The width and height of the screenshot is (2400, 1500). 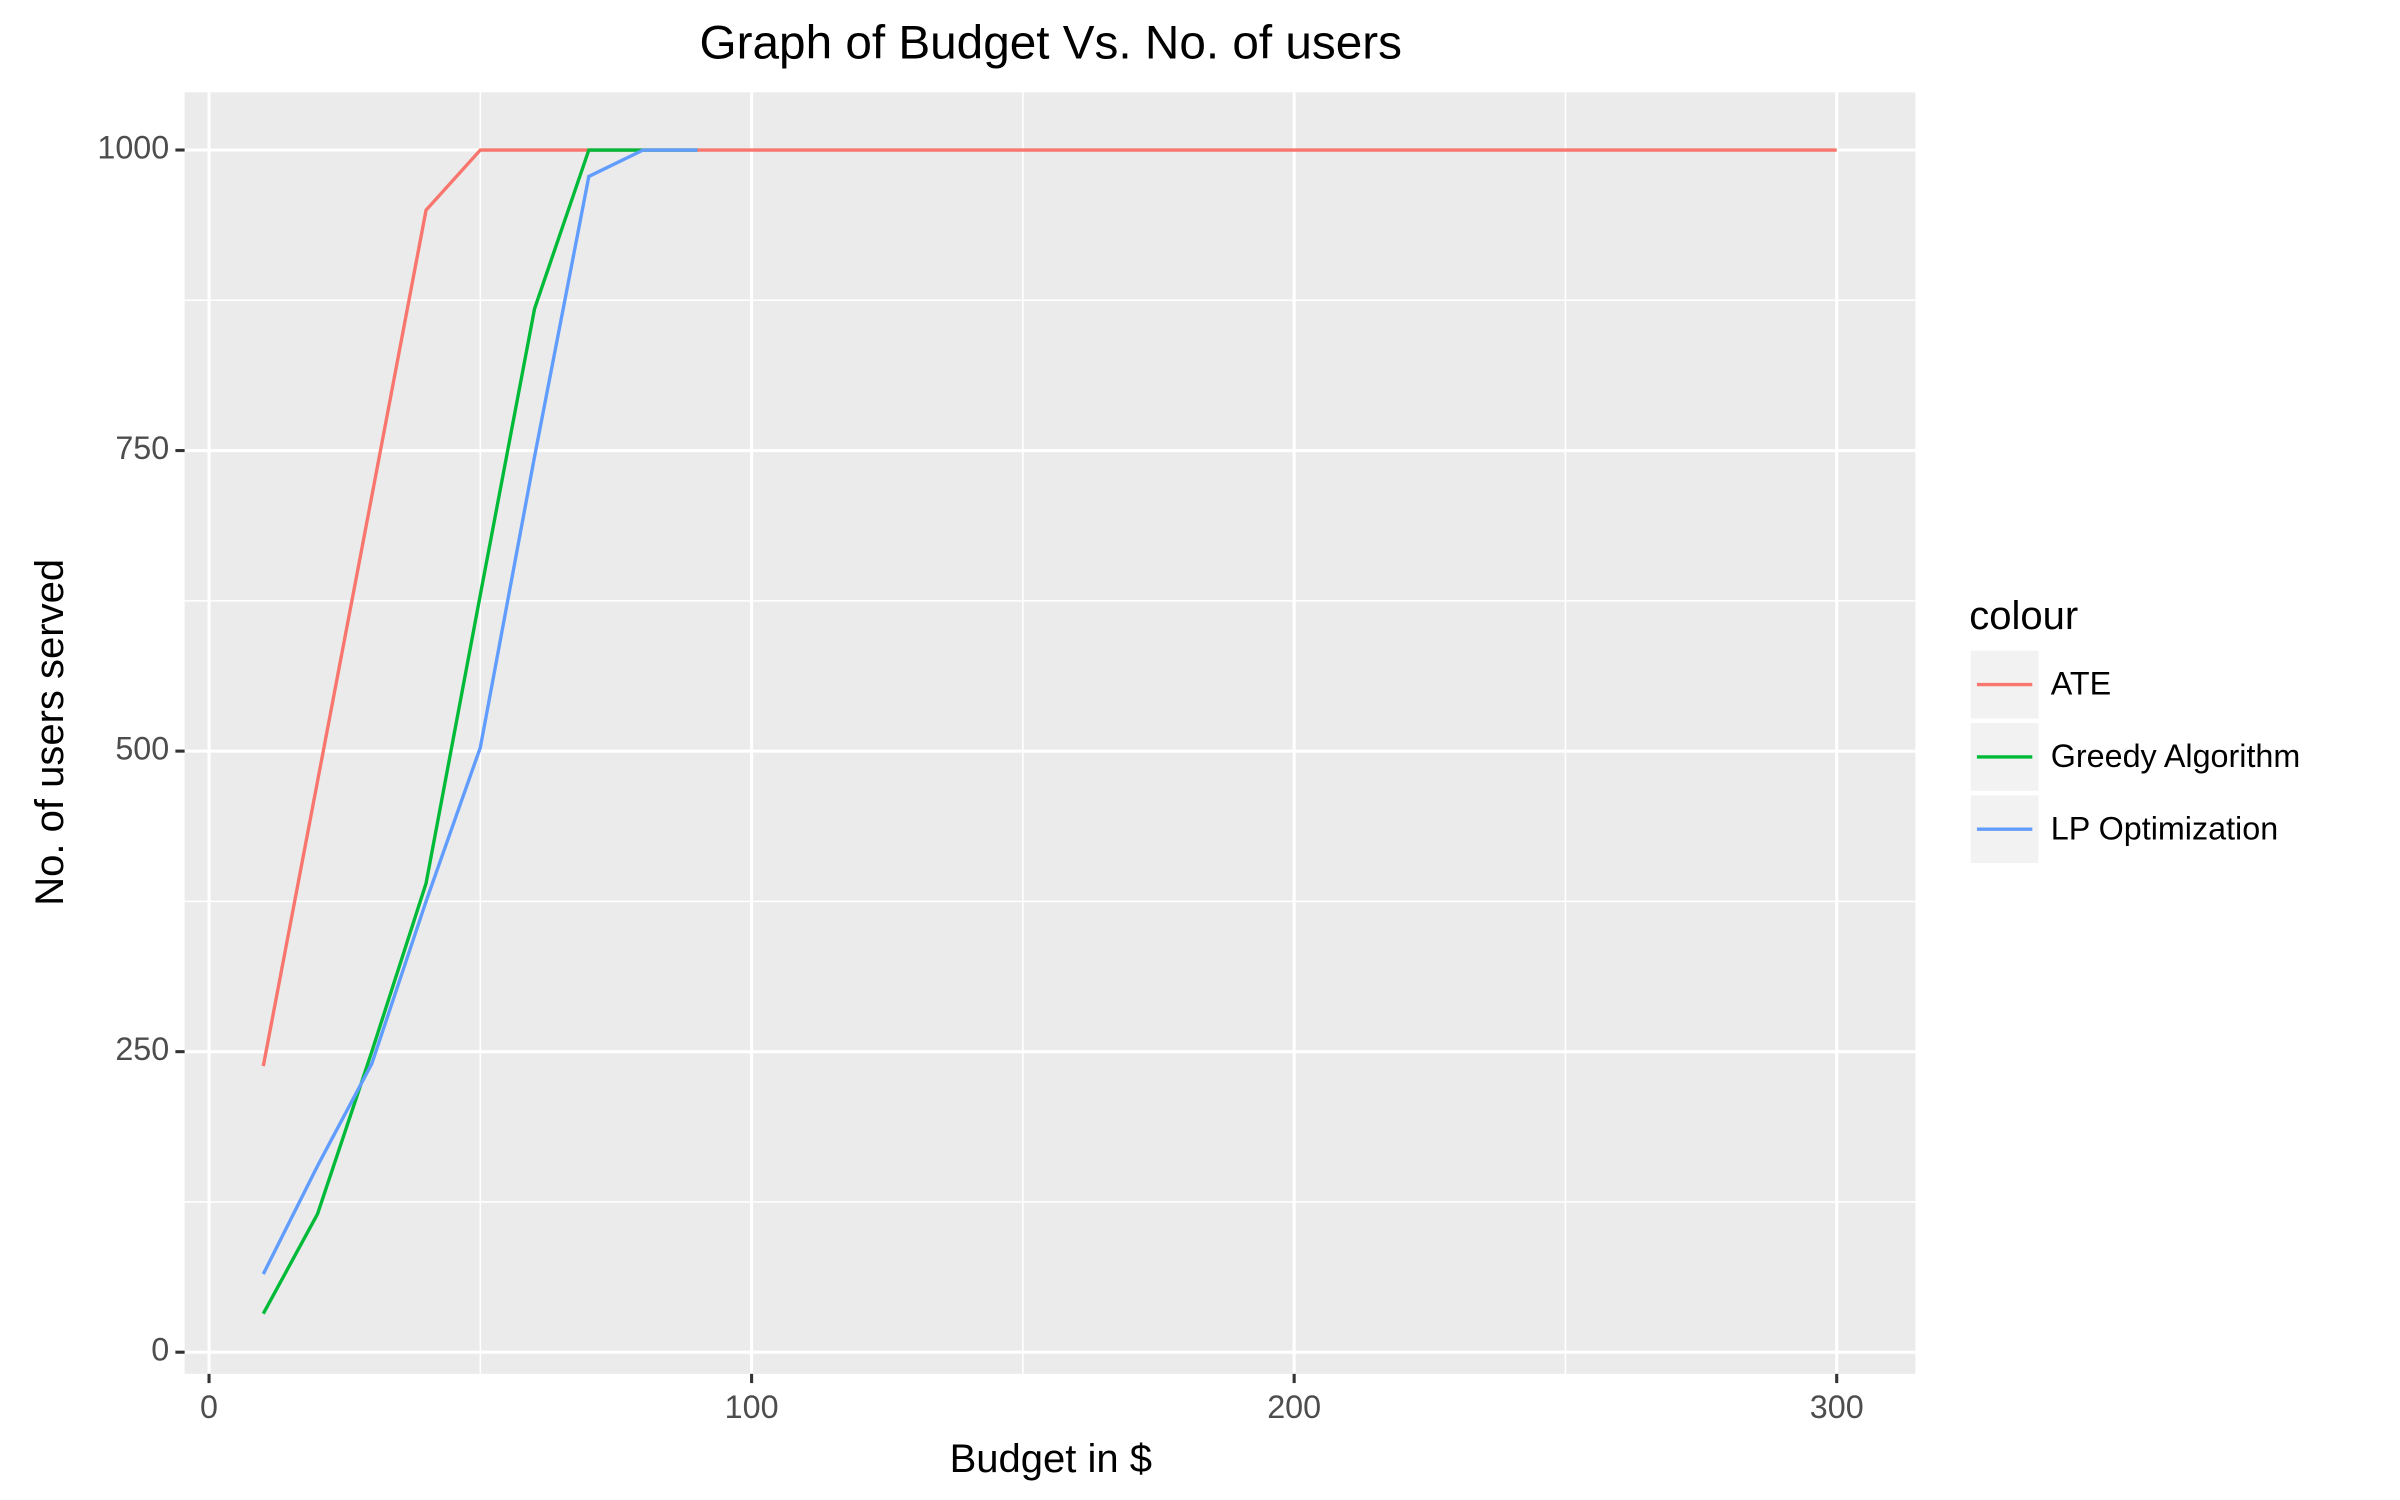 I want to click on x-tick-label: 100, so click(x=752, y=1407).